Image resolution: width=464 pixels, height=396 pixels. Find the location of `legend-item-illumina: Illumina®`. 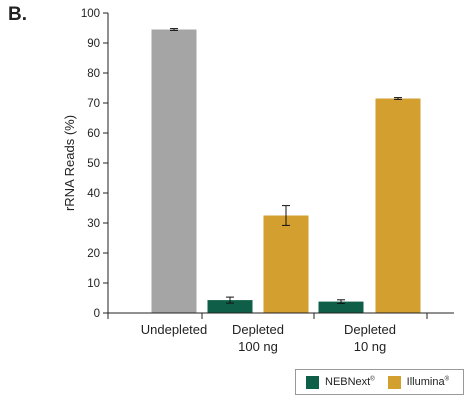

legend-item-illumina: Illumina® is located at coordinates (418, 382).